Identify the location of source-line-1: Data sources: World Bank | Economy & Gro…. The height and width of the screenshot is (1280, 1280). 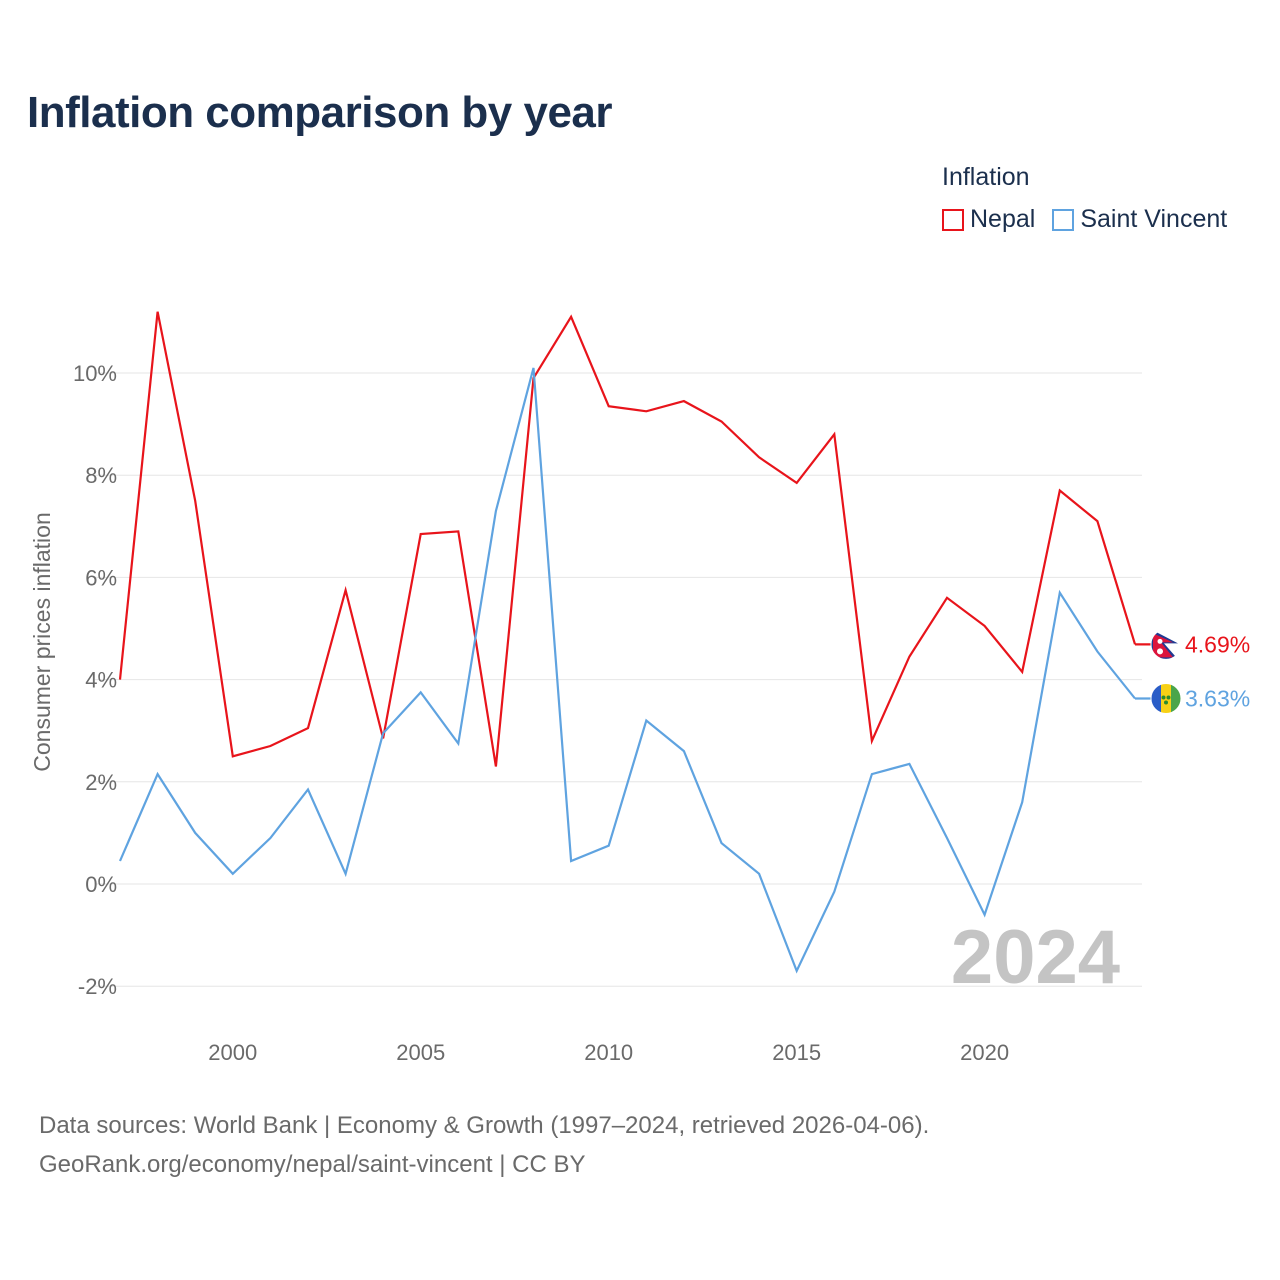
(484, 1125).